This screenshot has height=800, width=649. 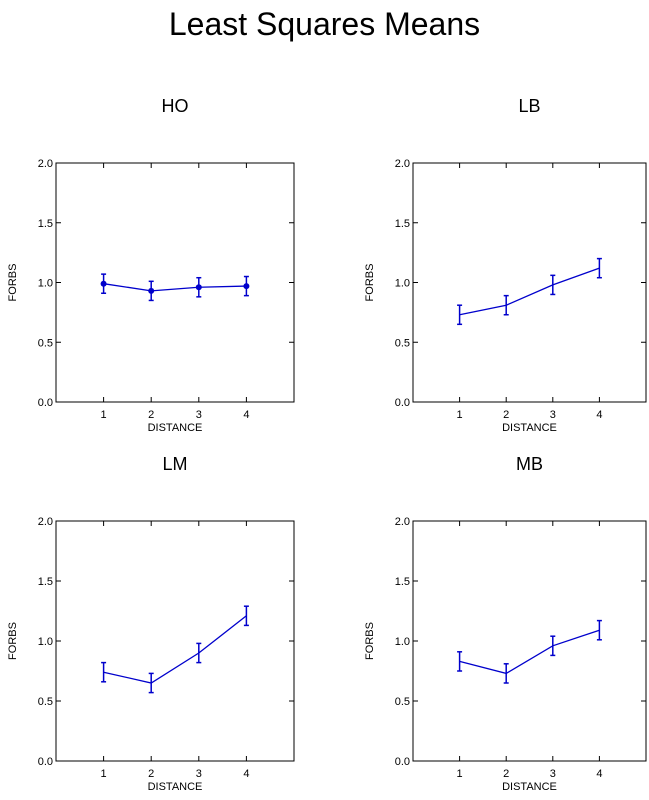 I want to click on panel-title: LB, so click(x=529, y=106).